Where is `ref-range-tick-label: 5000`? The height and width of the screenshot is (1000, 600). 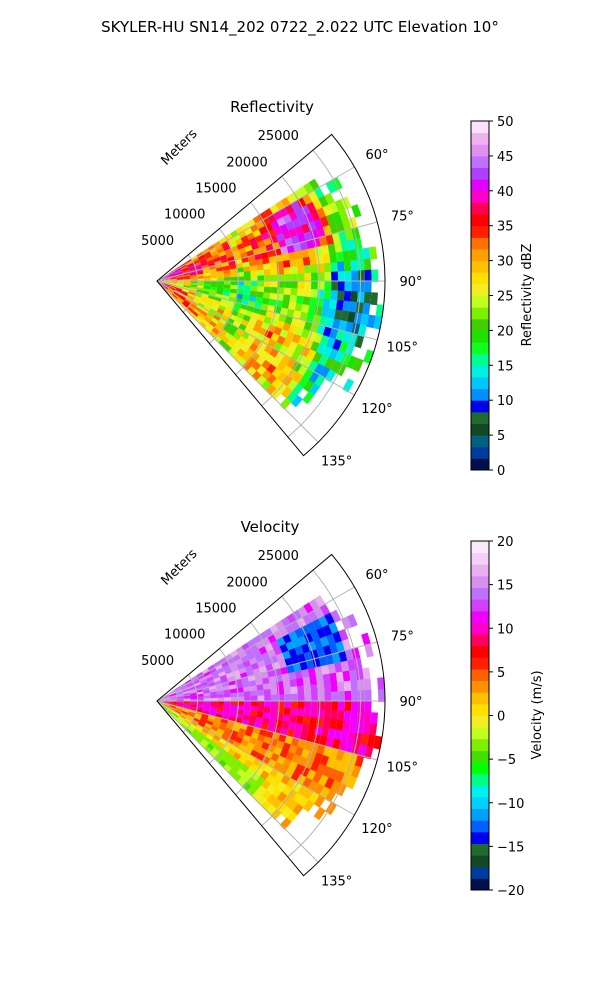 ref-range-tick-label: 5000 is located at coordinates (157, 241).